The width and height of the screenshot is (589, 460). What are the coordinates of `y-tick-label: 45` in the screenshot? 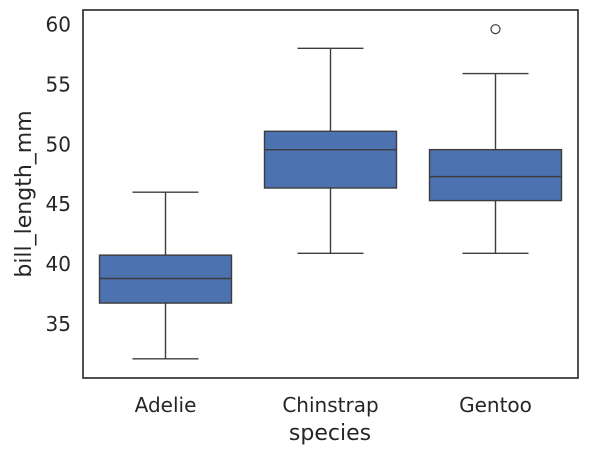 It's located at (58, 204).